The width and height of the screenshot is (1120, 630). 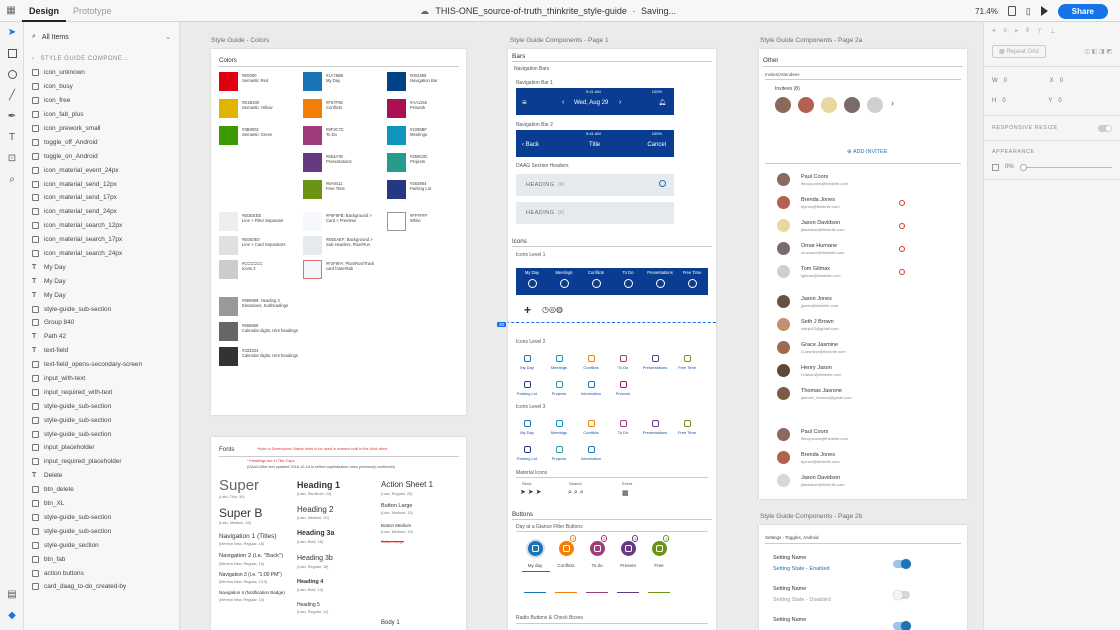 I want to click on ellipse-tool-icon, so click(x=12, y=74).